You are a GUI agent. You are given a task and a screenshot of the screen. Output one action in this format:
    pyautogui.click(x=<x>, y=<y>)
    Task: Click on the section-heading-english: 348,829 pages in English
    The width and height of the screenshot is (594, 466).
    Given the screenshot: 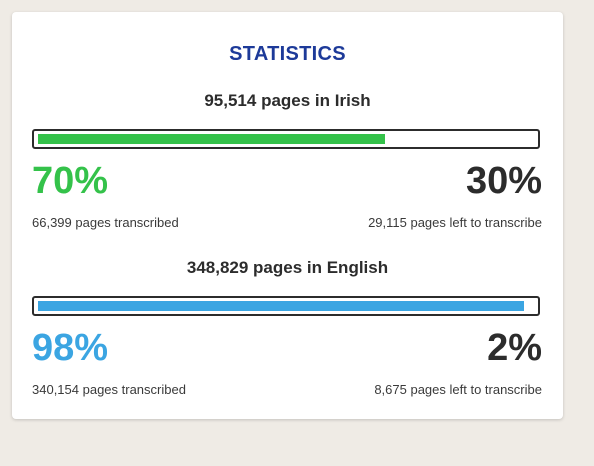 What is the action you would take?
    pyautogui.click(x=287, y=267)
    